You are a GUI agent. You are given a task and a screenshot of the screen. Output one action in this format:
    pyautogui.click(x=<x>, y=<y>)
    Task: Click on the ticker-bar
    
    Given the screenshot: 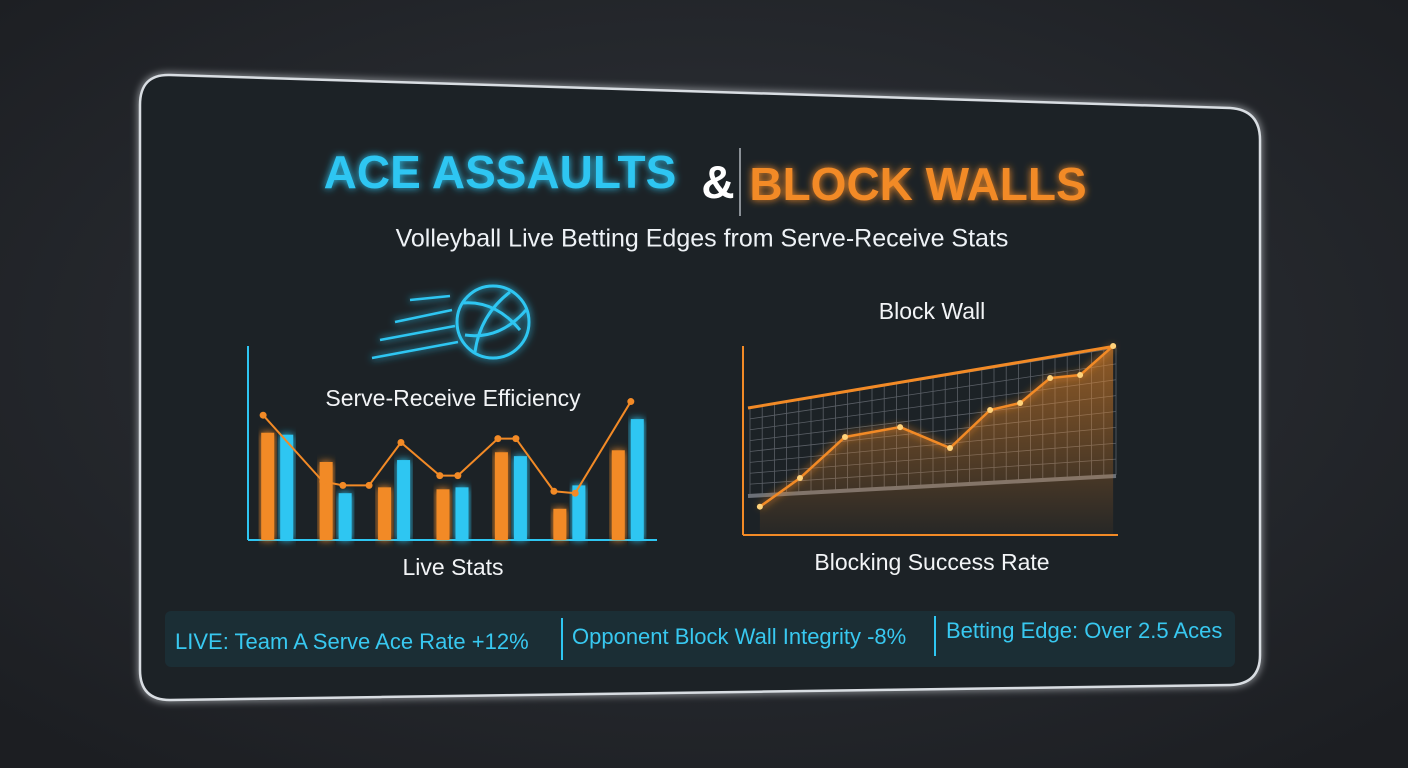 What is the action you would take?
    pyautogui.click(x=700, y=639)
    